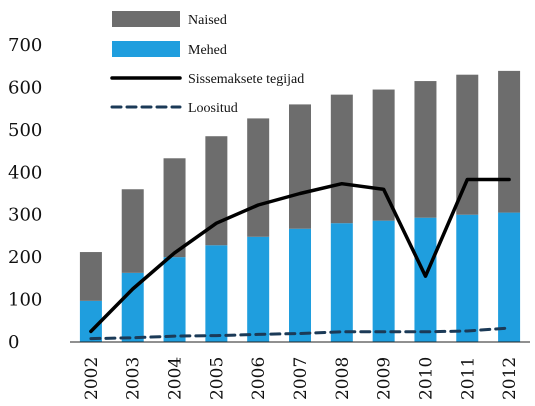 The width and height of the screenshot is (535, 406). Describe the element at coordinates (217, 378) in the screenshot. I see `x-tick-label-2005: 2005` at that location.